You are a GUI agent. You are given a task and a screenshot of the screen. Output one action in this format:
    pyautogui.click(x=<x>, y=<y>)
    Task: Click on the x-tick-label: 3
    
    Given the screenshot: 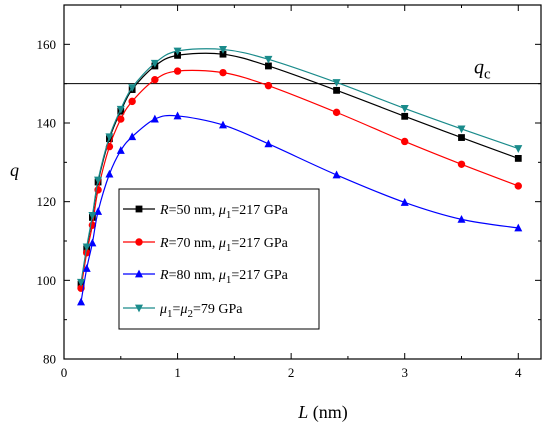 What is the action you would take?
    pyautogui.click(x=404, y=372)
    